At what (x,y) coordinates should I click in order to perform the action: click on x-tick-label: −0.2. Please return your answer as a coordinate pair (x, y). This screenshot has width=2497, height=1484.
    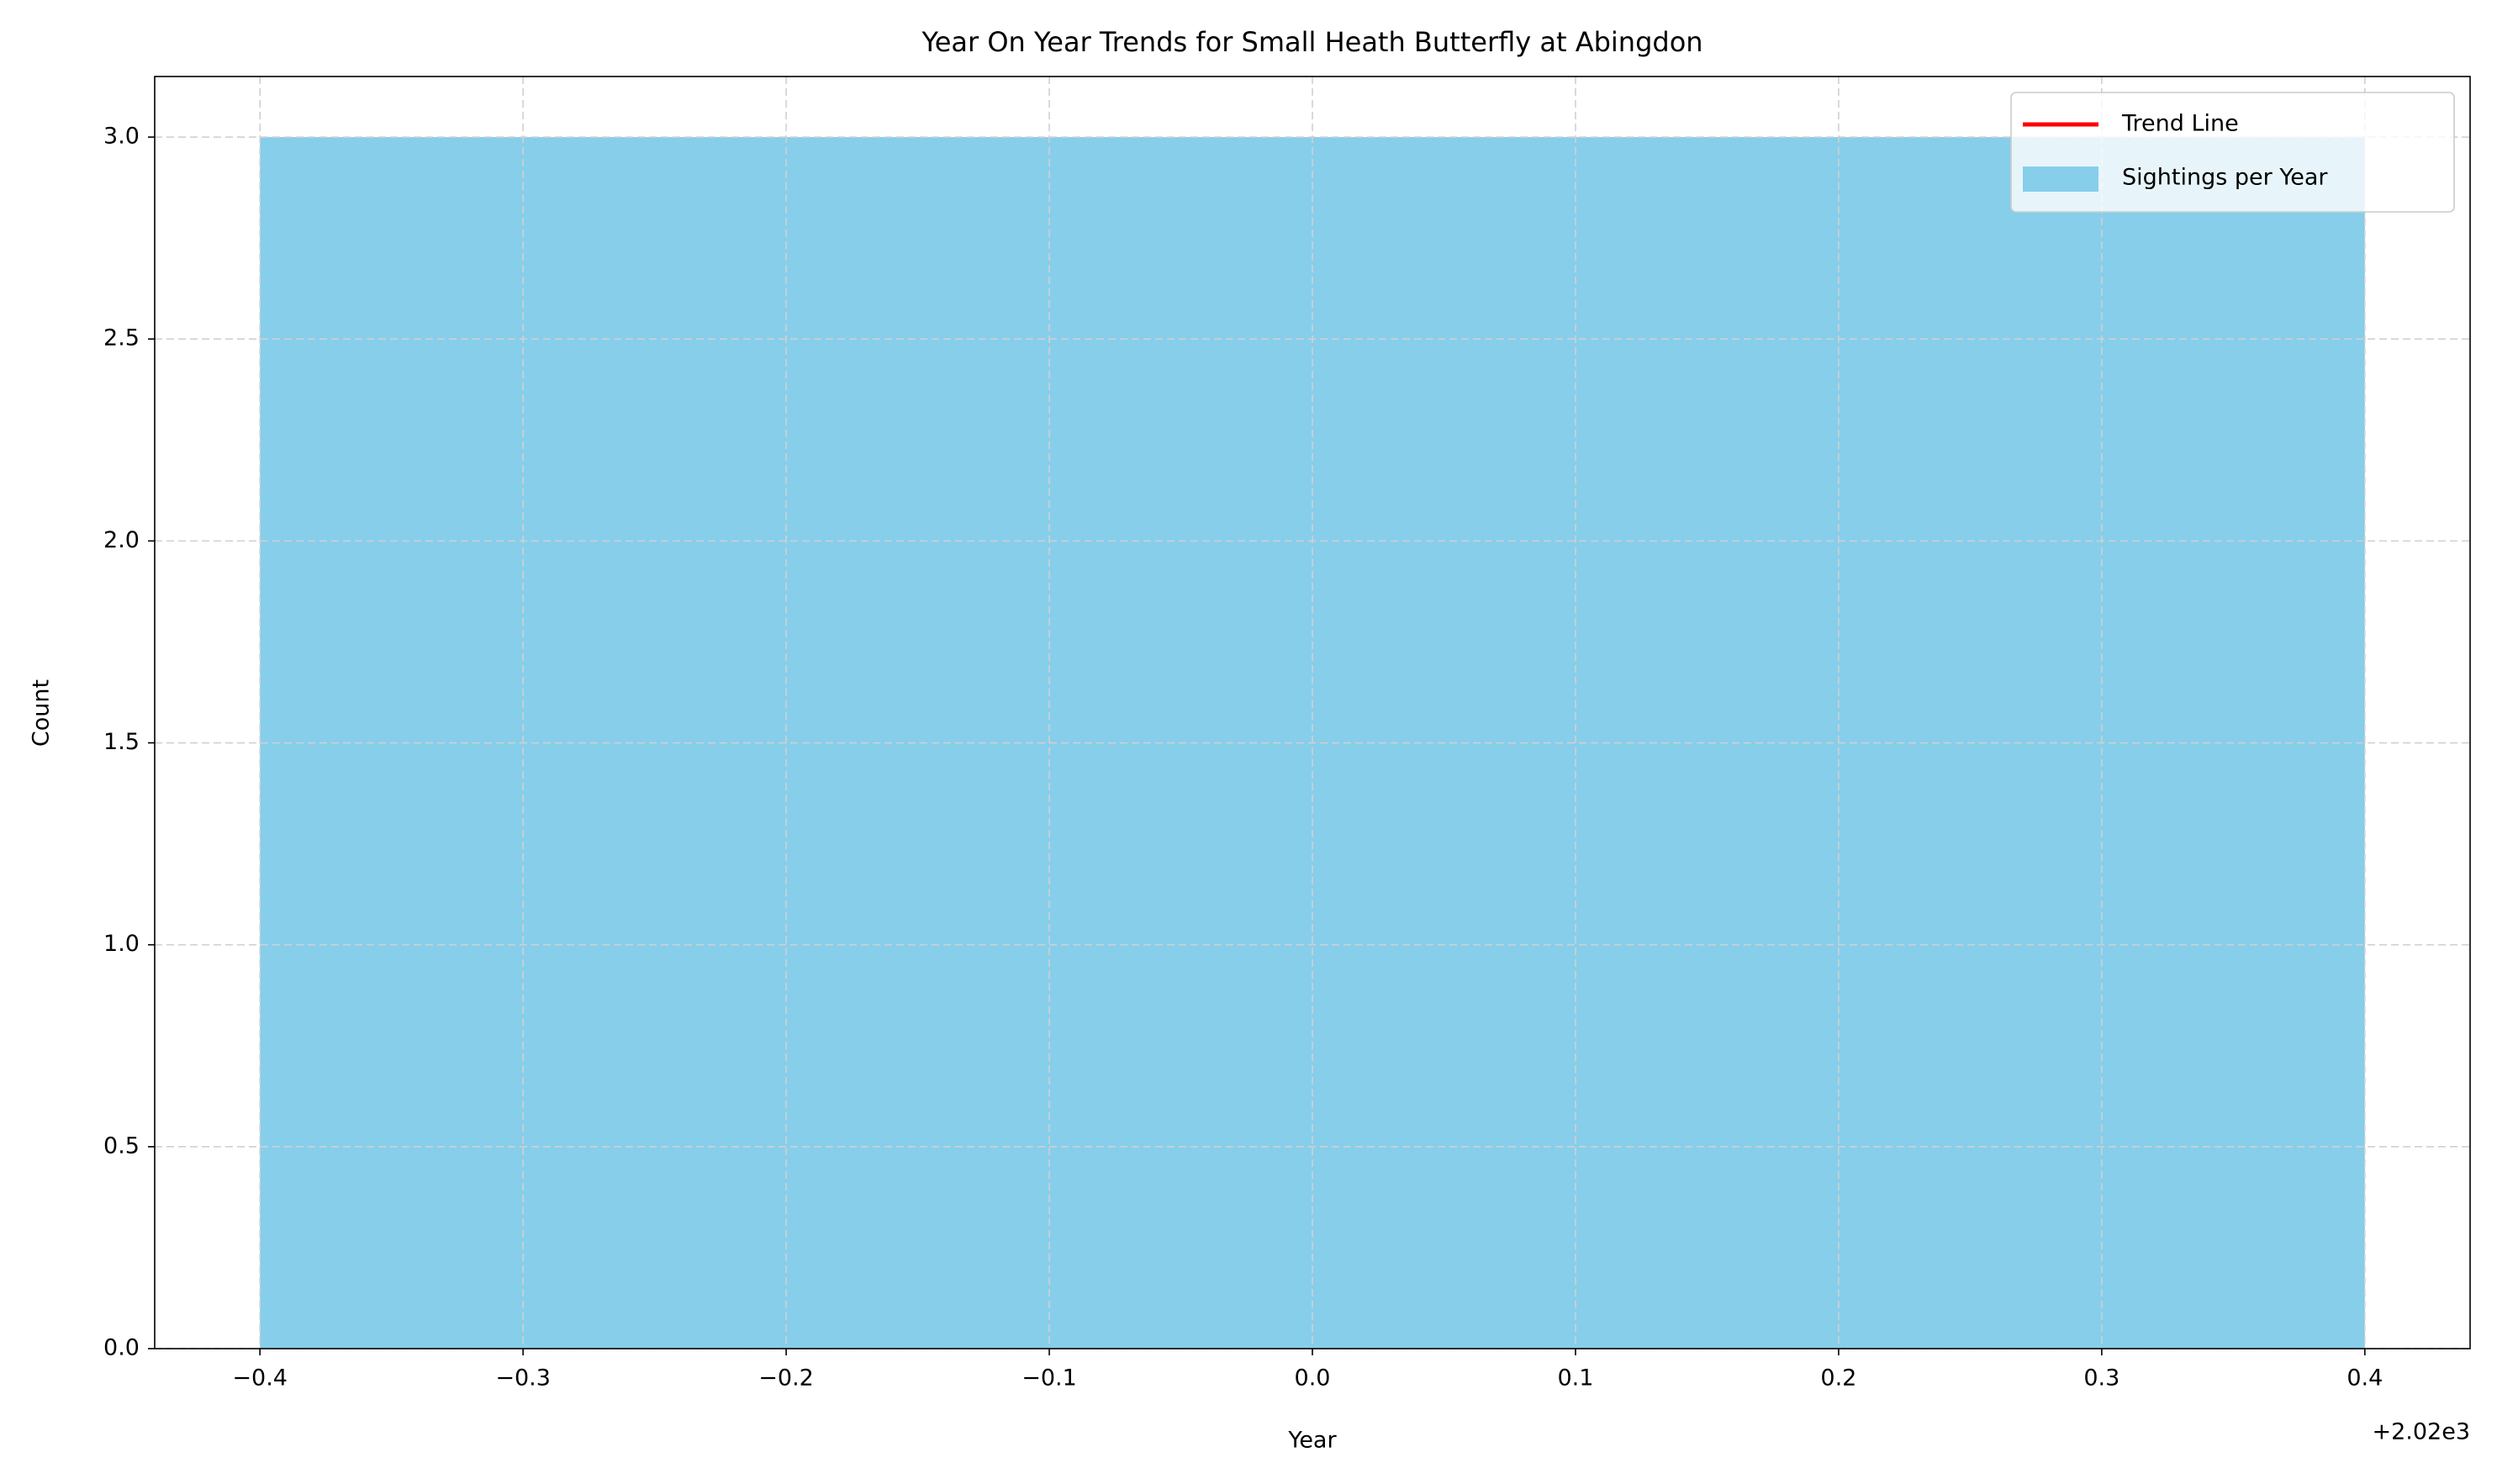
    Looking at the image, I should click on (786, 1378).